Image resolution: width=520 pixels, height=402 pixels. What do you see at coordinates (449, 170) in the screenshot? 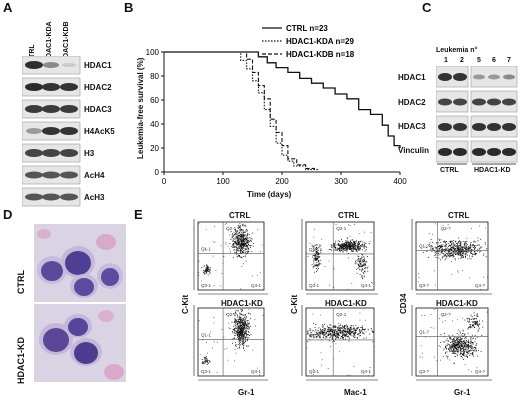
I see `c-group-ctrl: CTRL` at bounding box center [449, 170].